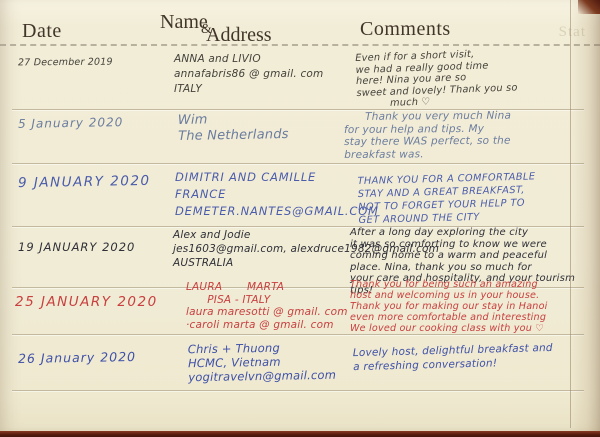  What do you see at coordinates (184, 22) in the screenshot?
I see `column-header-name: Name` at bounding box center [184, 22].